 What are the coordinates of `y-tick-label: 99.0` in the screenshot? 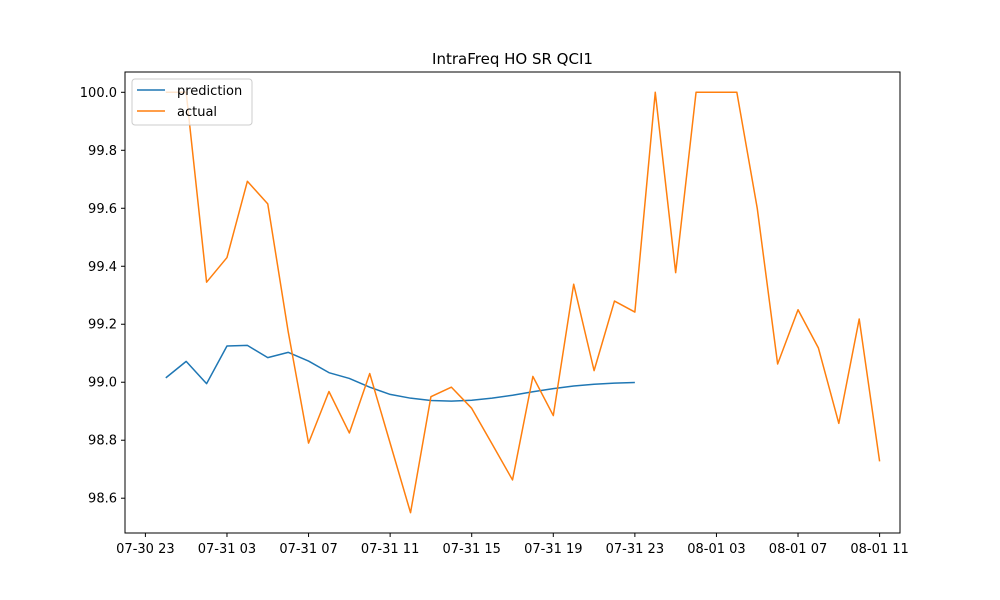 It's located at (102, 383).